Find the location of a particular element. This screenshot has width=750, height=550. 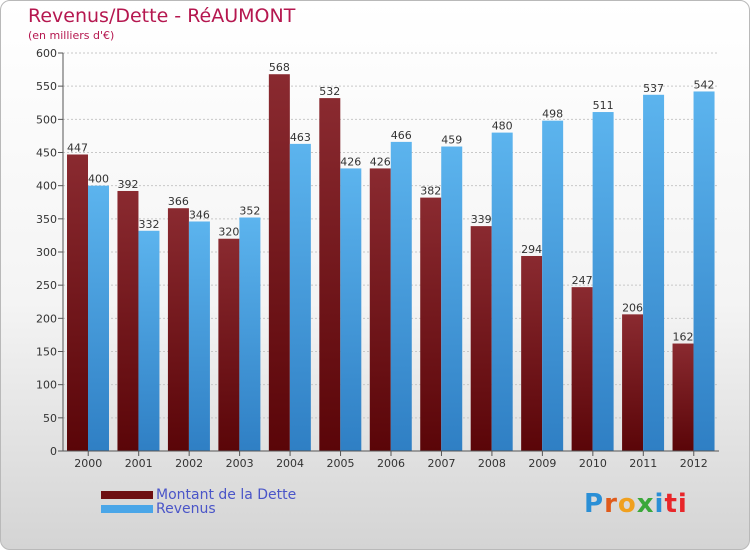

data-label-revenus: 352 is located at coordinates (249, 211).